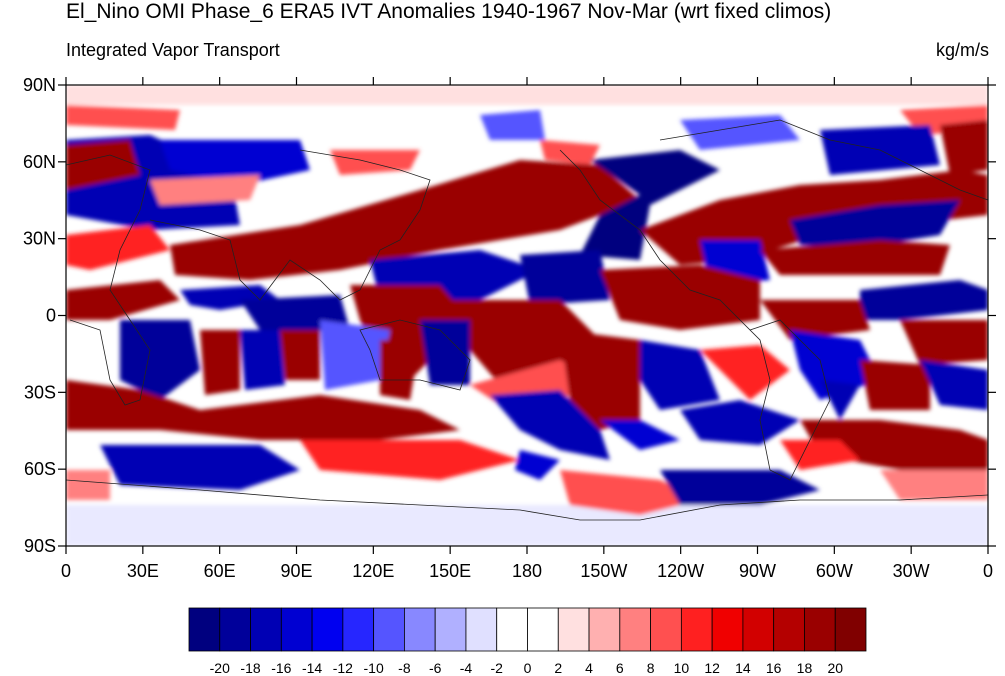 This screenshot has width=1005, height=676. What do you see at coordinates (743, 668) in the screenshot?
I see `colorbar-label: 14` at bounding box center [743, 668].